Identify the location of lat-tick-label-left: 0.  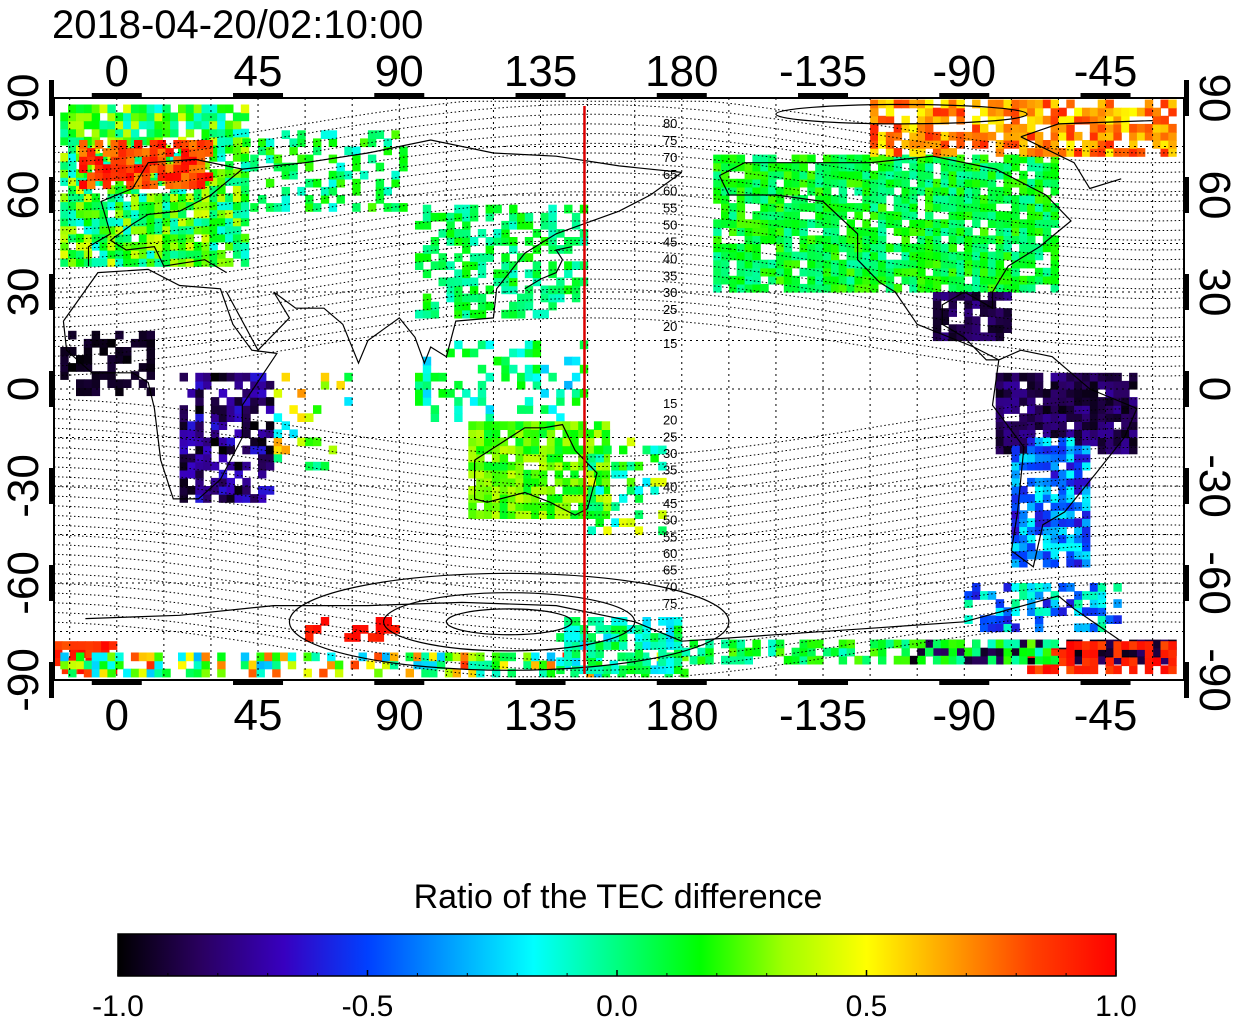
(24, 389).